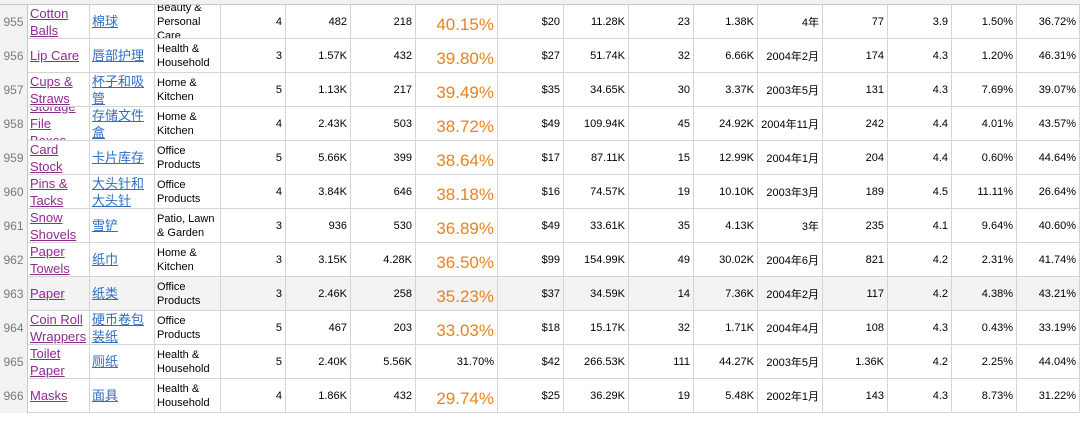 The height and width of the screenshot is (423, 1080). Describe the element at coordinates (59, 56) in the screenshot. I see `product-name-link: Lip Care` at that location.